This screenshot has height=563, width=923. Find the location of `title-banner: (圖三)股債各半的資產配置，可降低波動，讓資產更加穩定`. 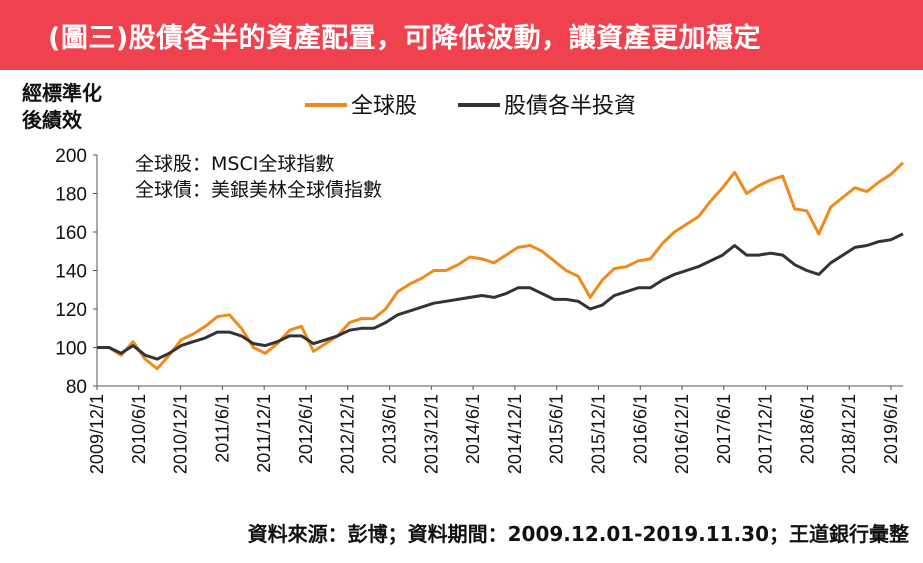

title-banner: (圖三)股債各半的資產配置，可降低波動，讓資產更加穩定 is located at coordinates (461, 35).